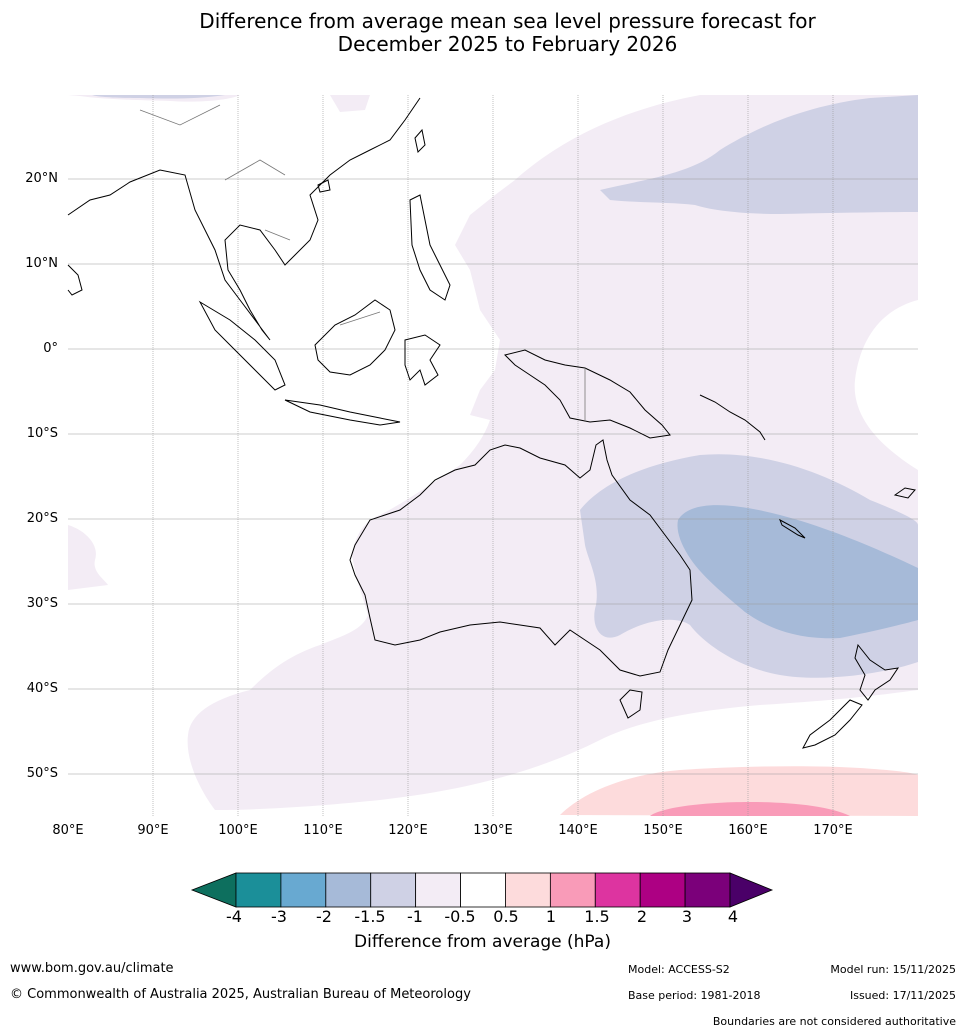 This screenshot has width=965, height=1035. I want to click on lon-label-170e: 170°E, so click(833, 830).